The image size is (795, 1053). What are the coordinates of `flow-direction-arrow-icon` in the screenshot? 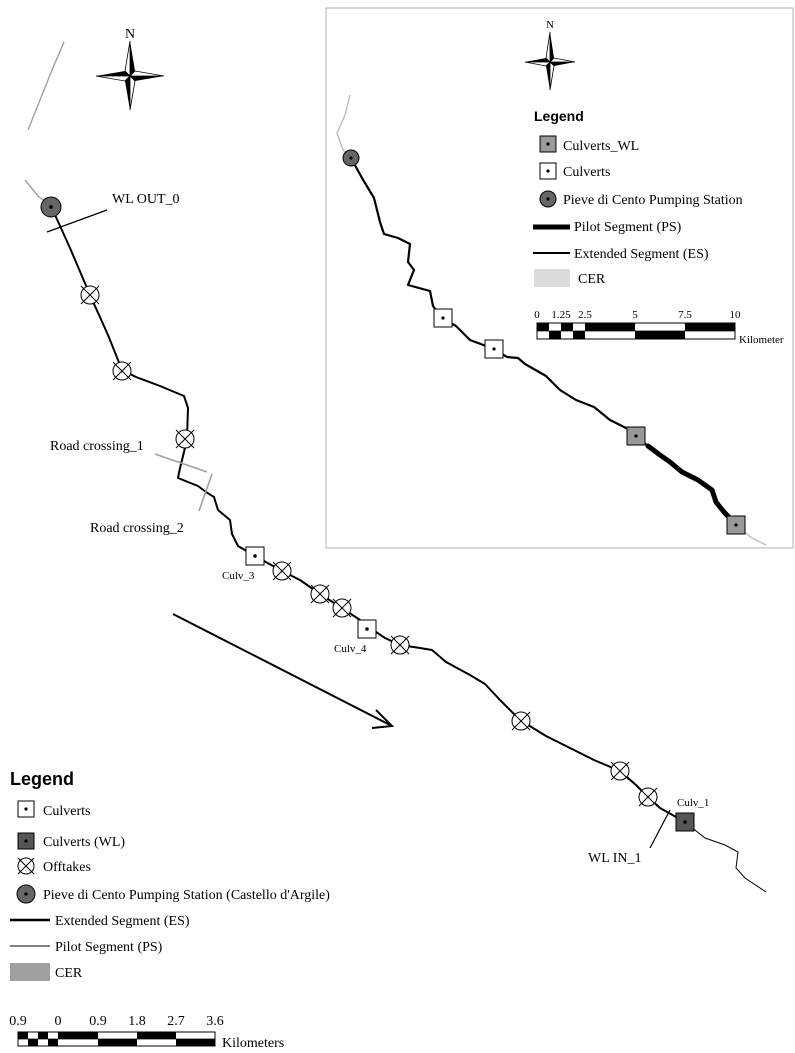 It's located at (283, 671).